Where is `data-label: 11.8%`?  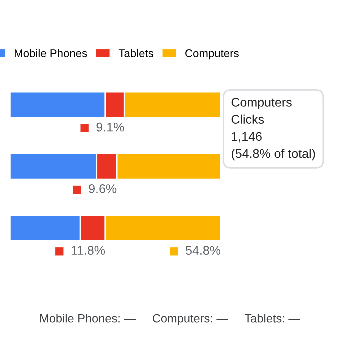
data-label: 11.8% is located at coordinates (89, 250).